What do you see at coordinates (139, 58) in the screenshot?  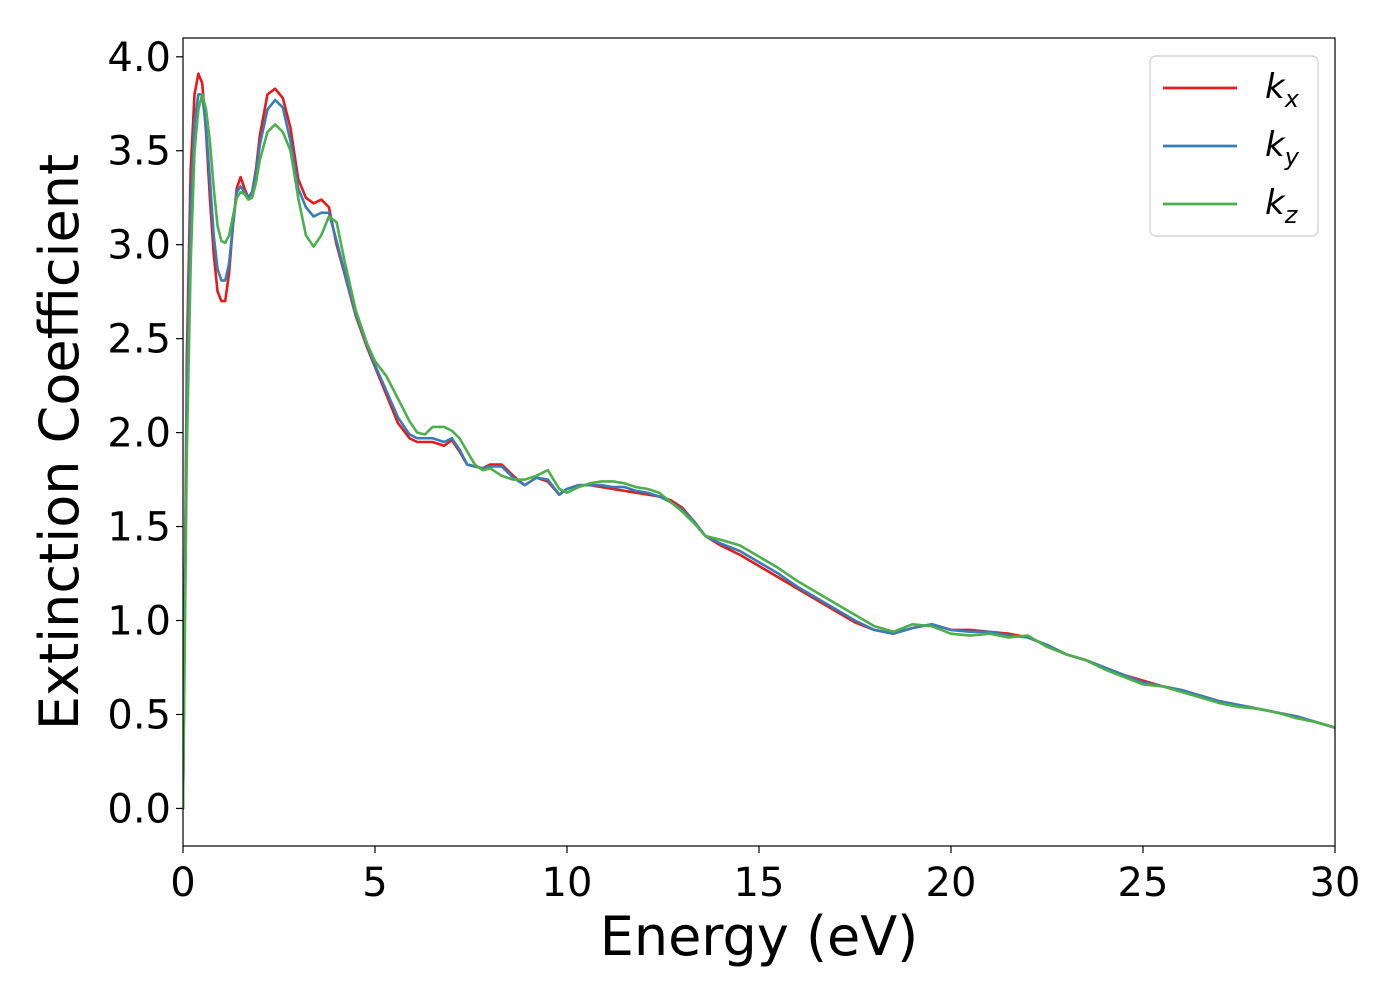 I see `y-tick-label: 4.0` at bounding box center [139, 58].